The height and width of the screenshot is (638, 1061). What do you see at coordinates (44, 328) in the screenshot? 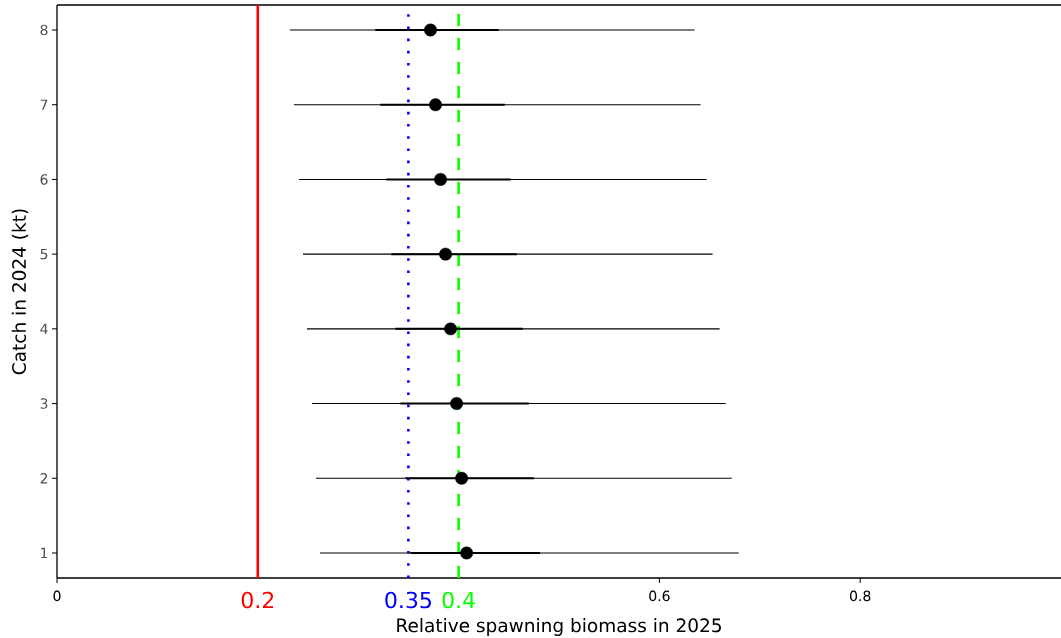
I see `y-tick-label: 4` at bounding box center [44, 328].